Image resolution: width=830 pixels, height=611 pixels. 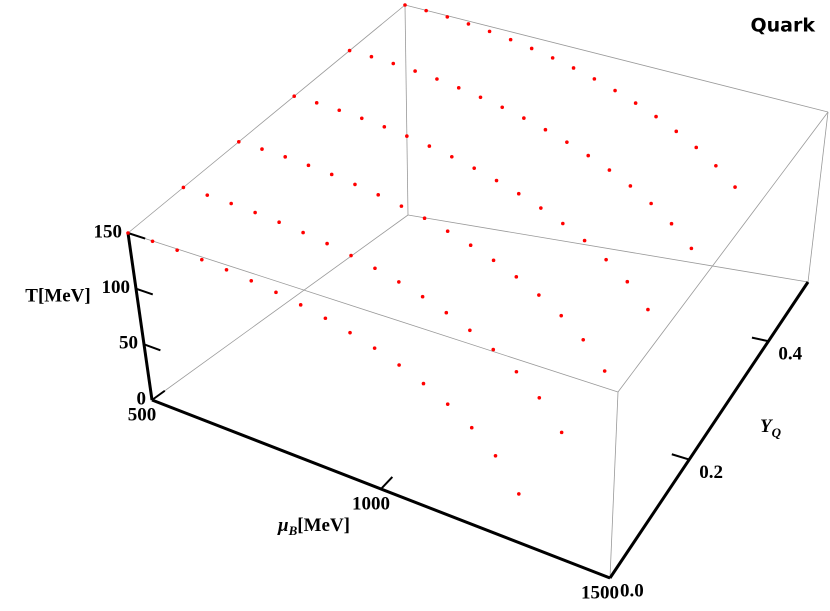 What do you see at coordinates (790, 354) in the screenshot?
I see `y-tick-label: 0.4` at bounding box center [790, 354].